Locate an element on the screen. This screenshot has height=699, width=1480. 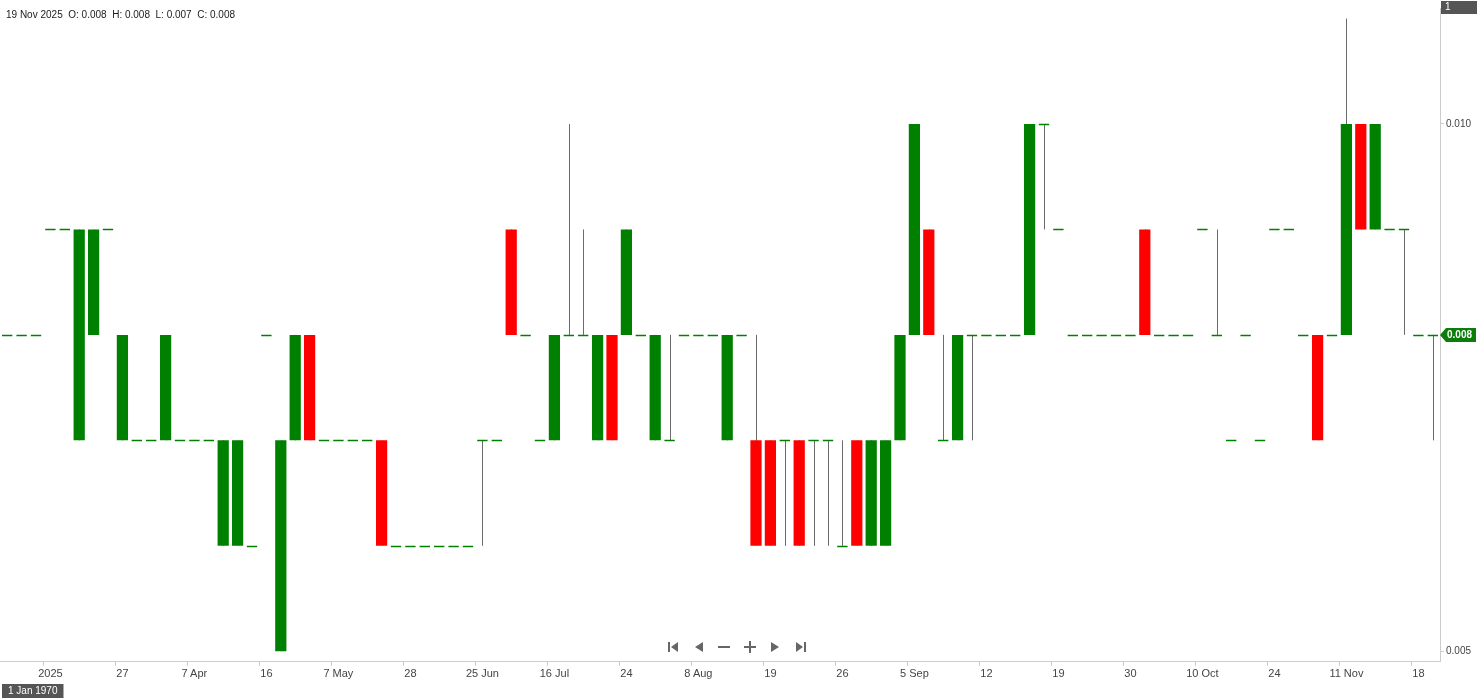
x-tick-label: 2025 is located at coordinates (50, 673).